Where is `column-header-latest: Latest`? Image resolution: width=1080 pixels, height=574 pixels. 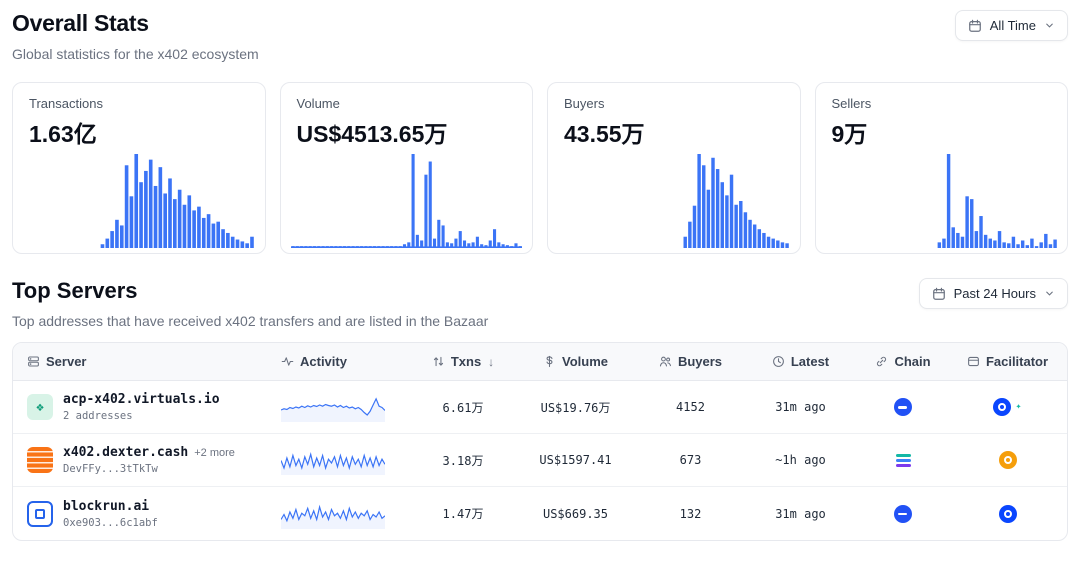
column-header-latest: Latest is located at coordinates (800, 361).